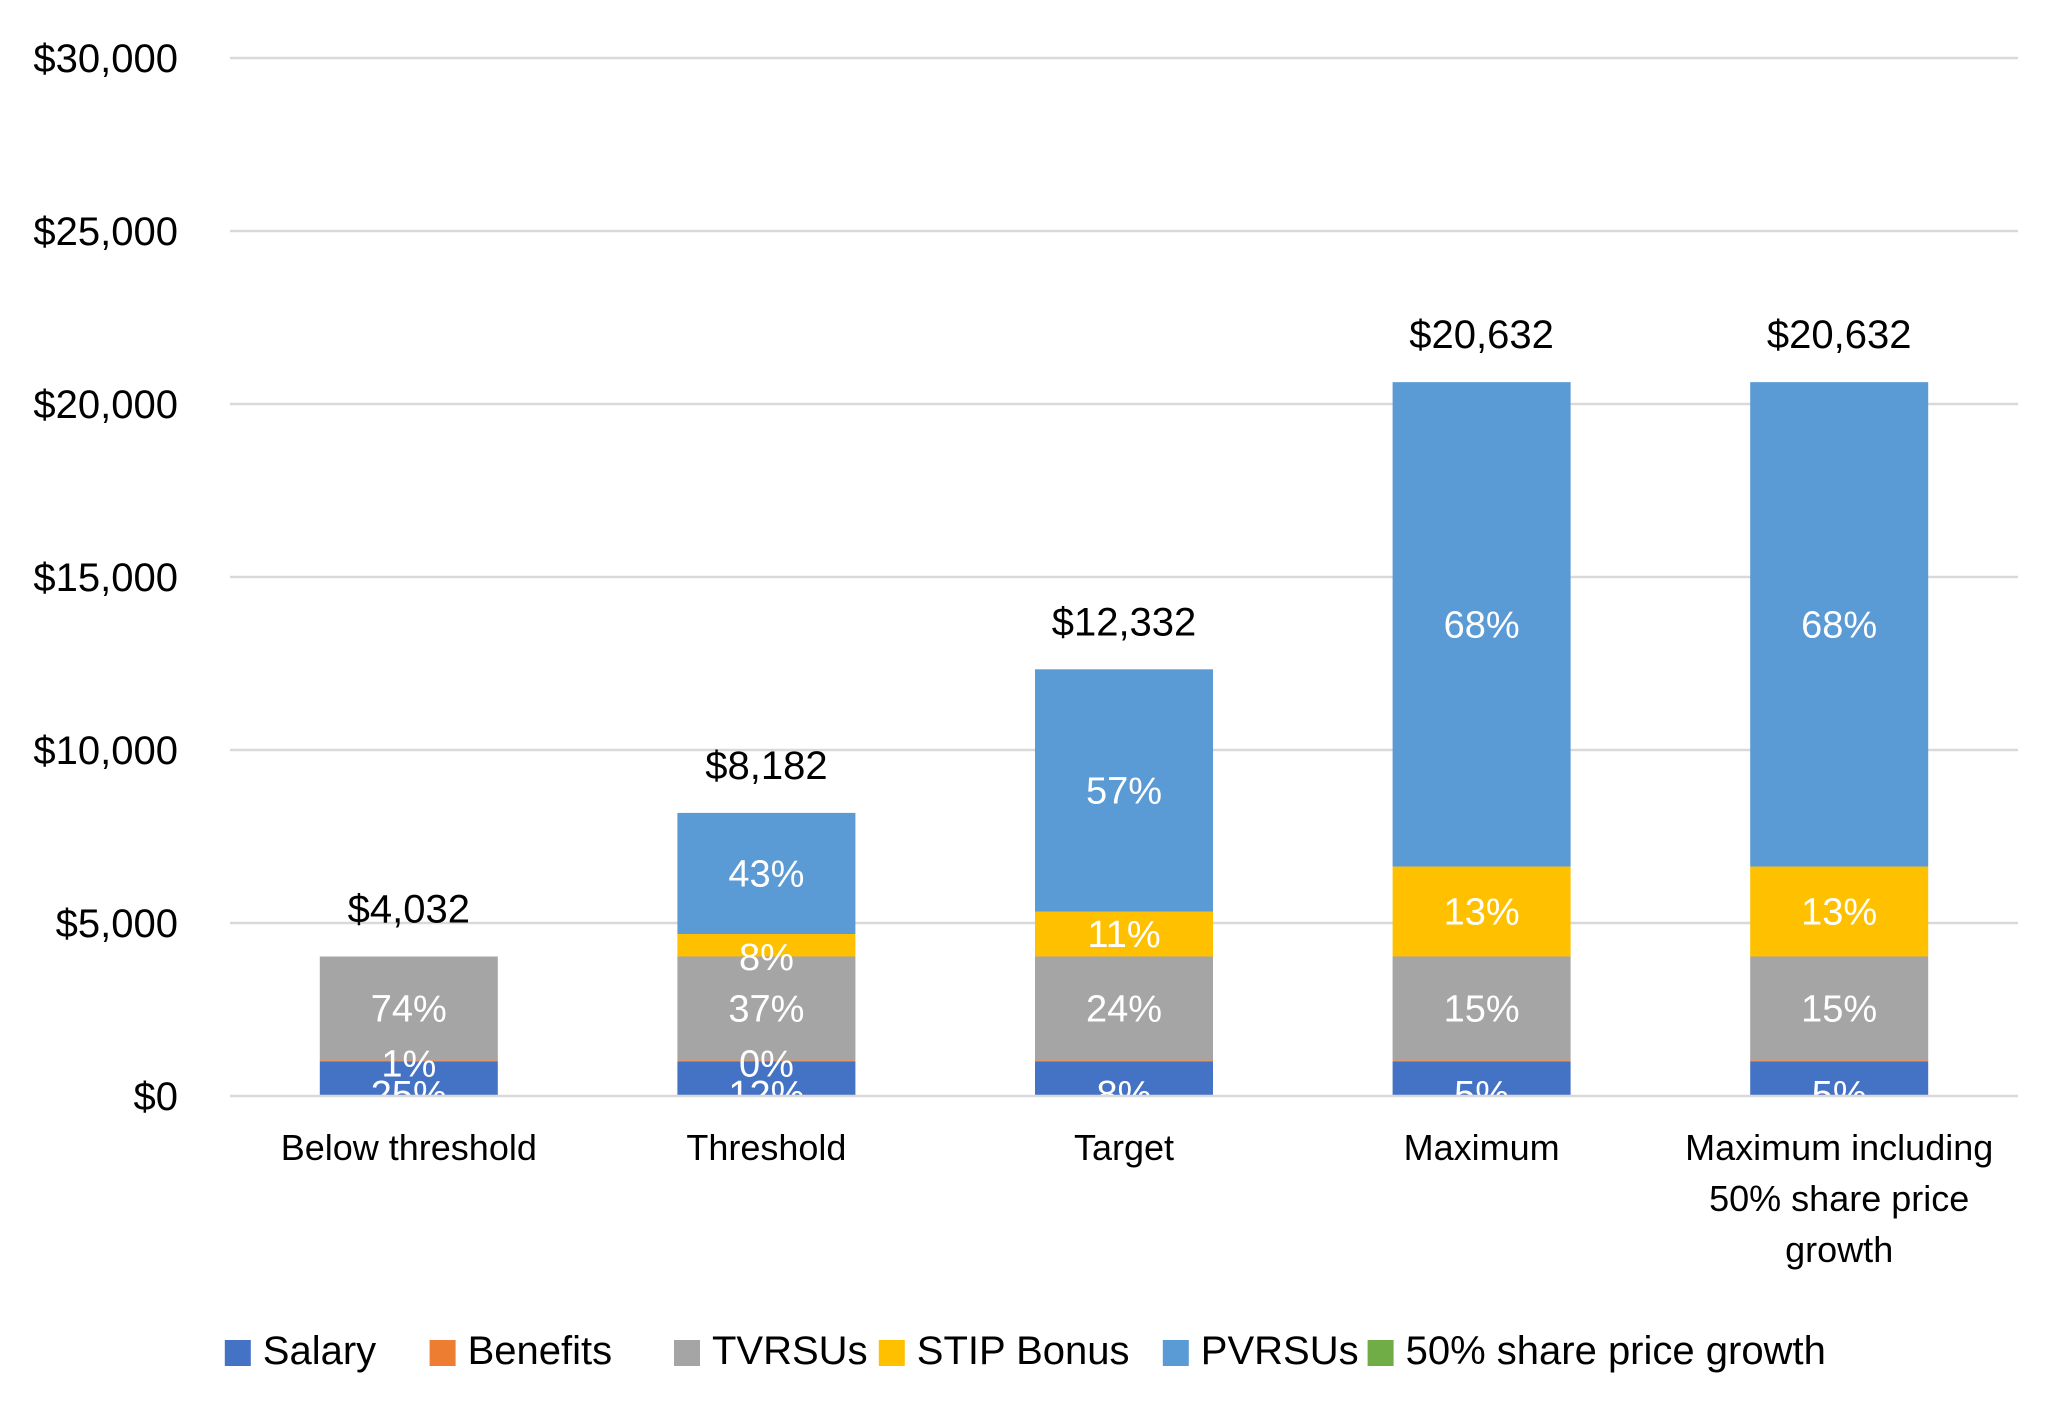  Describe the element at coordinates (766, 766) in the screenshot. I see `total-label: $8,182` at that location.